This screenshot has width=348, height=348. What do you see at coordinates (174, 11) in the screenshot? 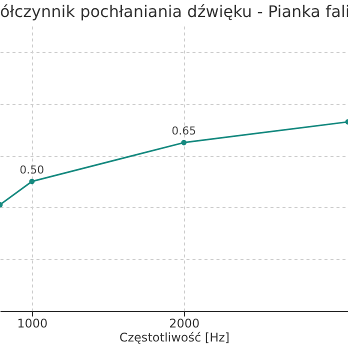
I see `chart-title: ółczynnik pochłaniania dźwięku - Pianka fali` at bounding box center [174, 11].